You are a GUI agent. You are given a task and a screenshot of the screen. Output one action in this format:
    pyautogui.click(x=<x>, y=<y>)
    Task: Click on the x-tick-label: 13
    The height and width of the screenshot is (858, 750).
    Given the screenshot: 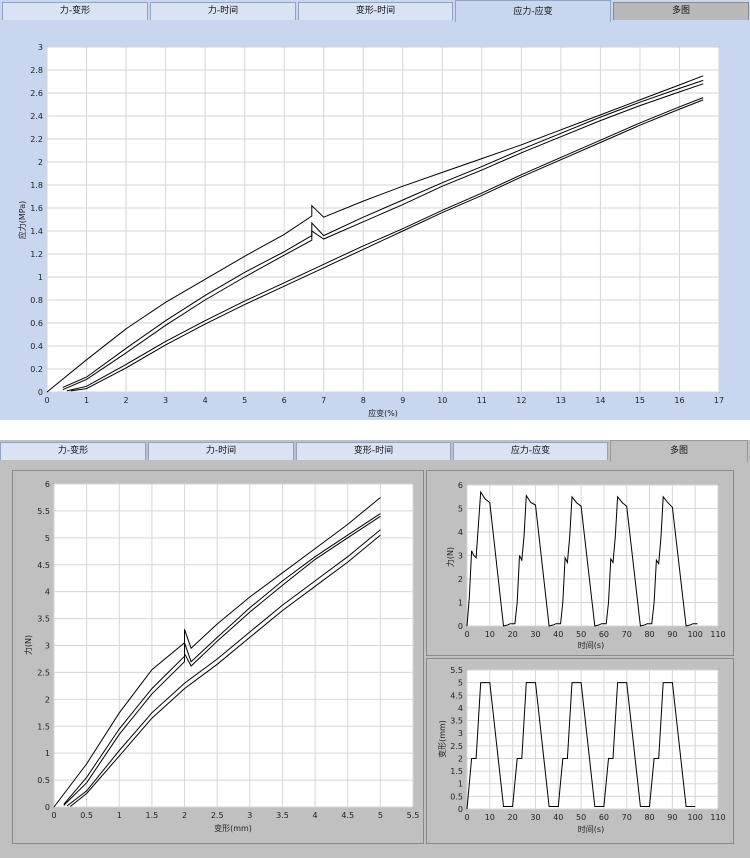 What is the action you would take?
    pyautogui.click(x=561, y=400)
    